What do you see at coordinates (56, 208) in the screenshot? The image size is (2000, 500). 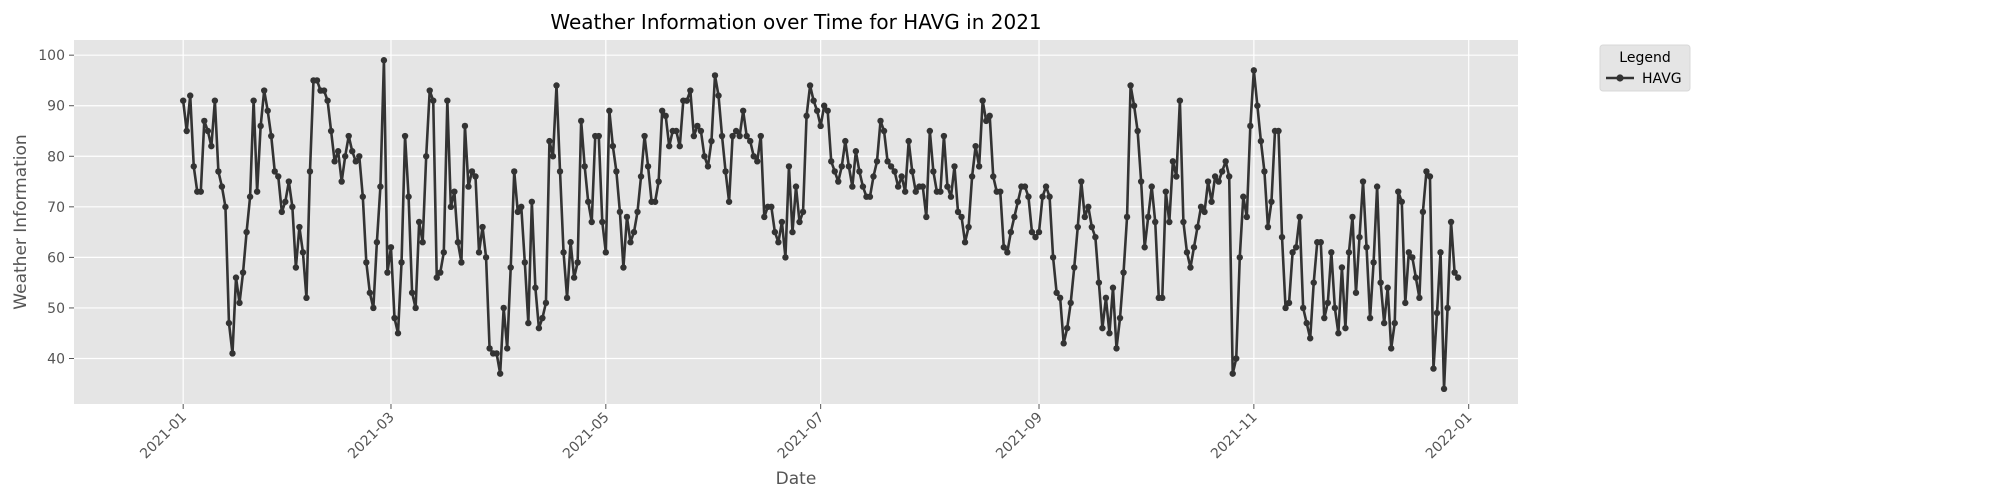 I see `y-tick-label: 70` at bounding box center [56, 208].